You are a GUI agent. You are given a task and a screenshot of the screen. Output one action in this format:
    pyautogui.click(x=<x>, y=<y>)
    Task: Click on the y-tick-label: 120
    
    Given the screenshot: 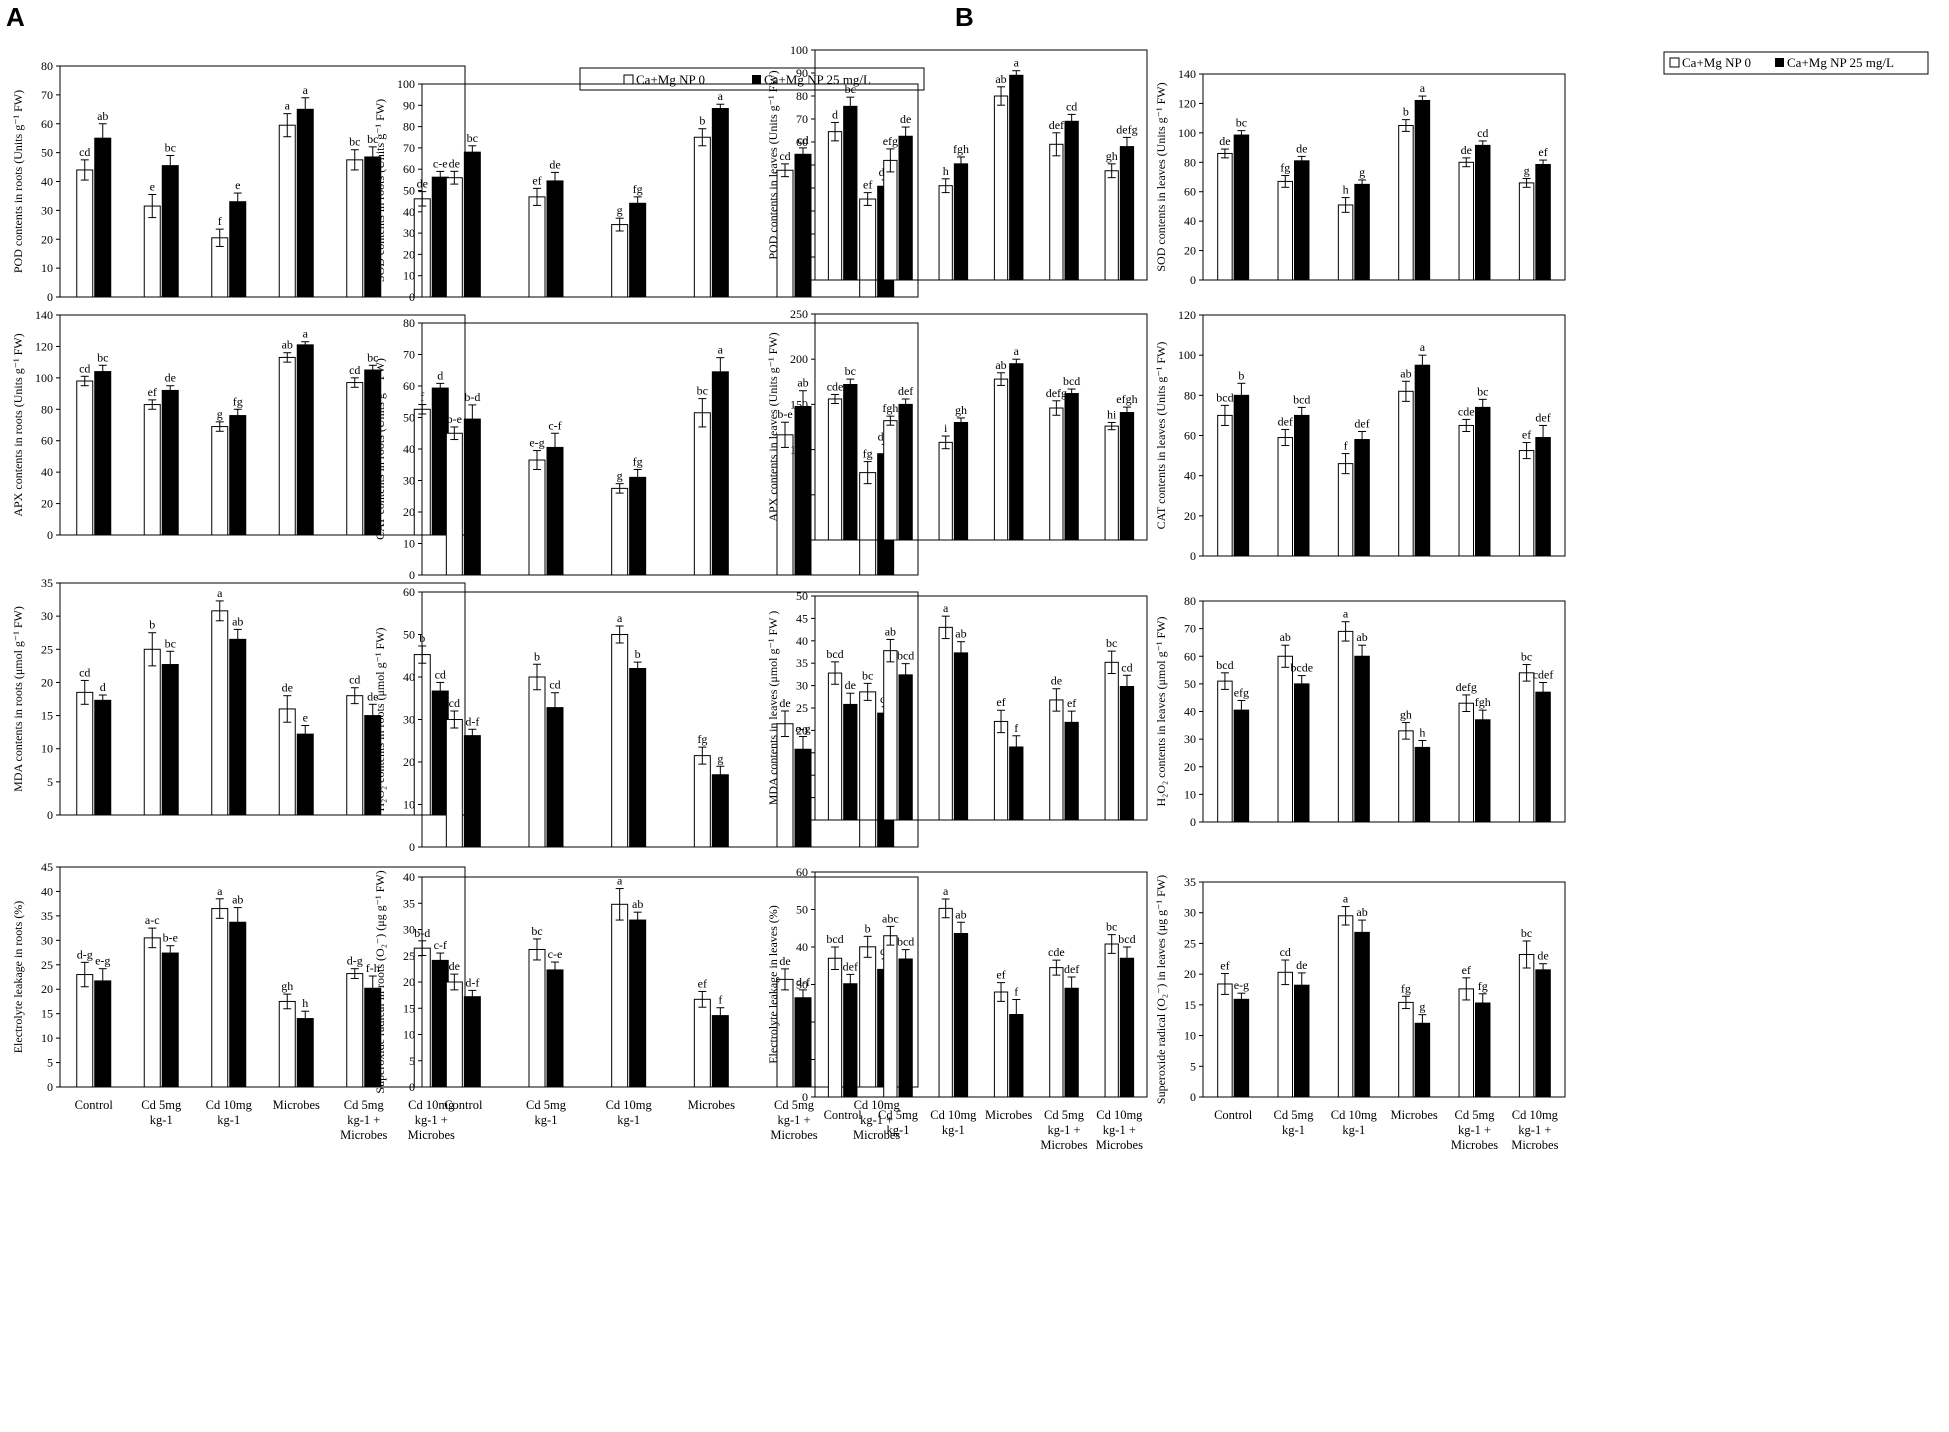 What is the action you would take?
    pyautogui.click(x=1187, y=315)
    